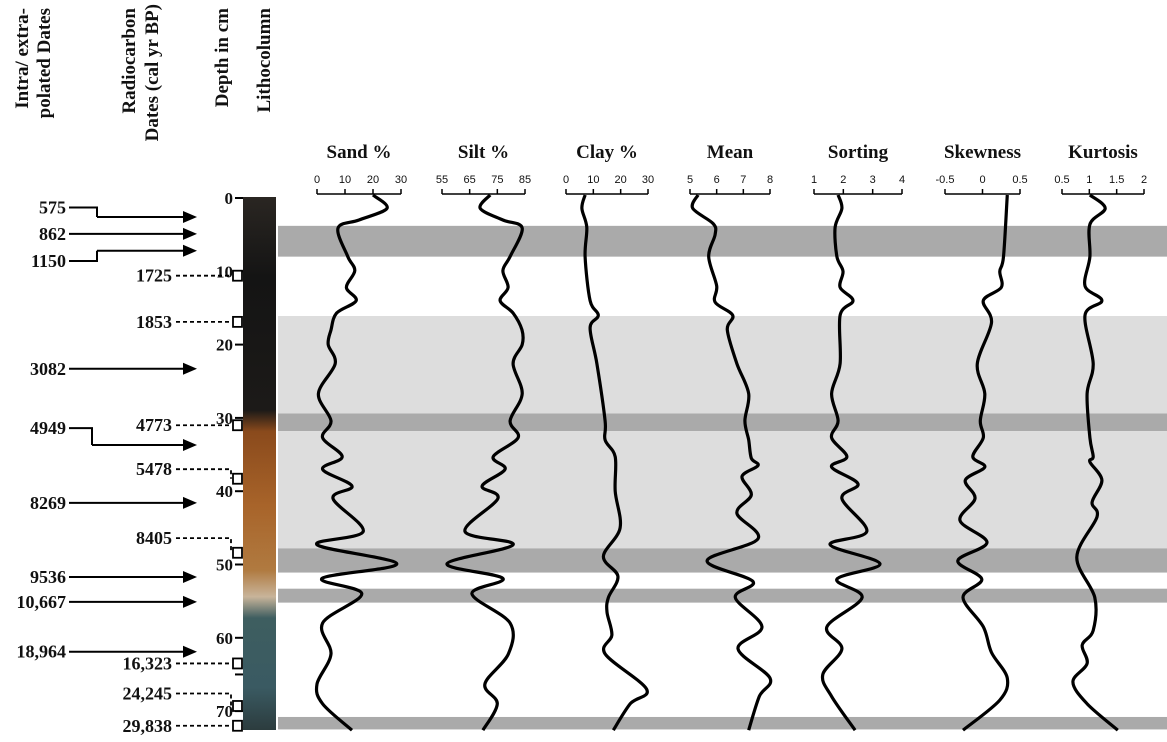  What do you see at coordinates (154, 276) in the screenshot?
I see `radiocarbon-date-label: 1725` at bounding box center [154, 276].